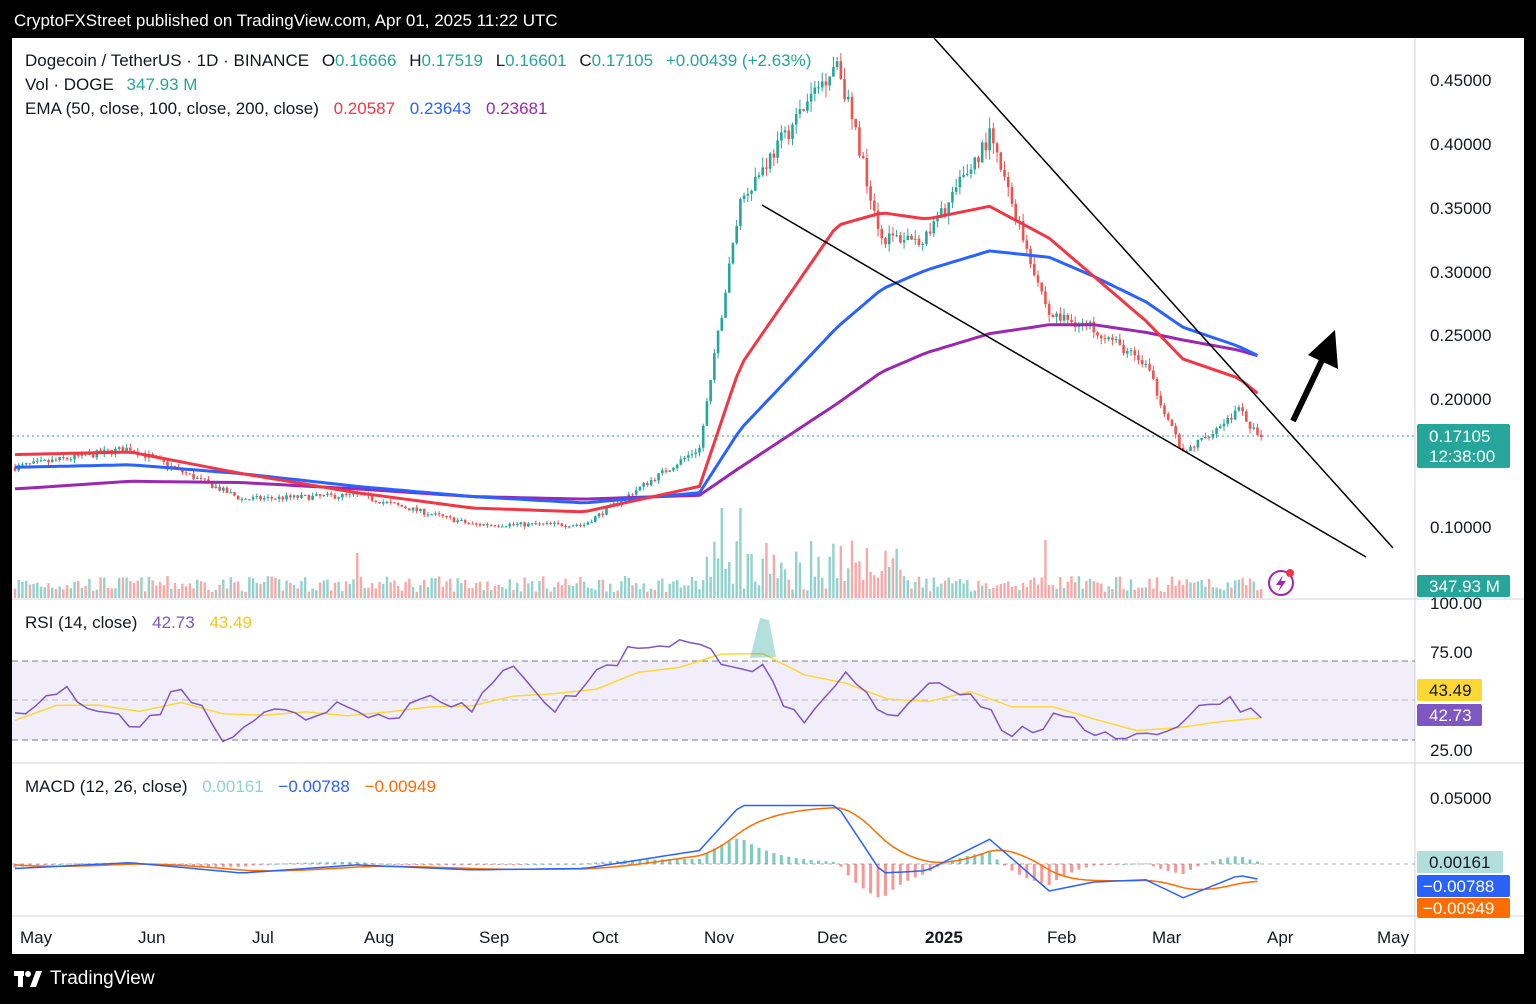  I want to click on breakout-arrow-icon, so click(1323, 349).